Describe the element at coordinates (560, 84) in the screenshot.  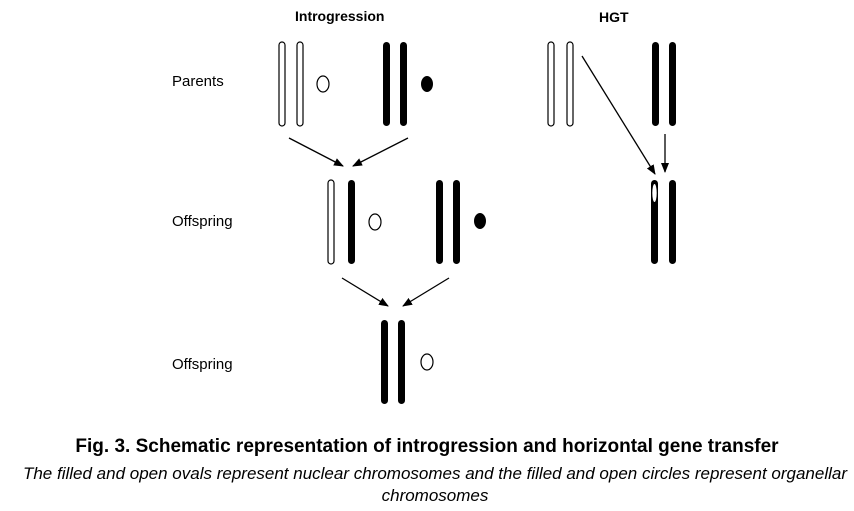
I see `hgt-donor-chromosomes` at that location.